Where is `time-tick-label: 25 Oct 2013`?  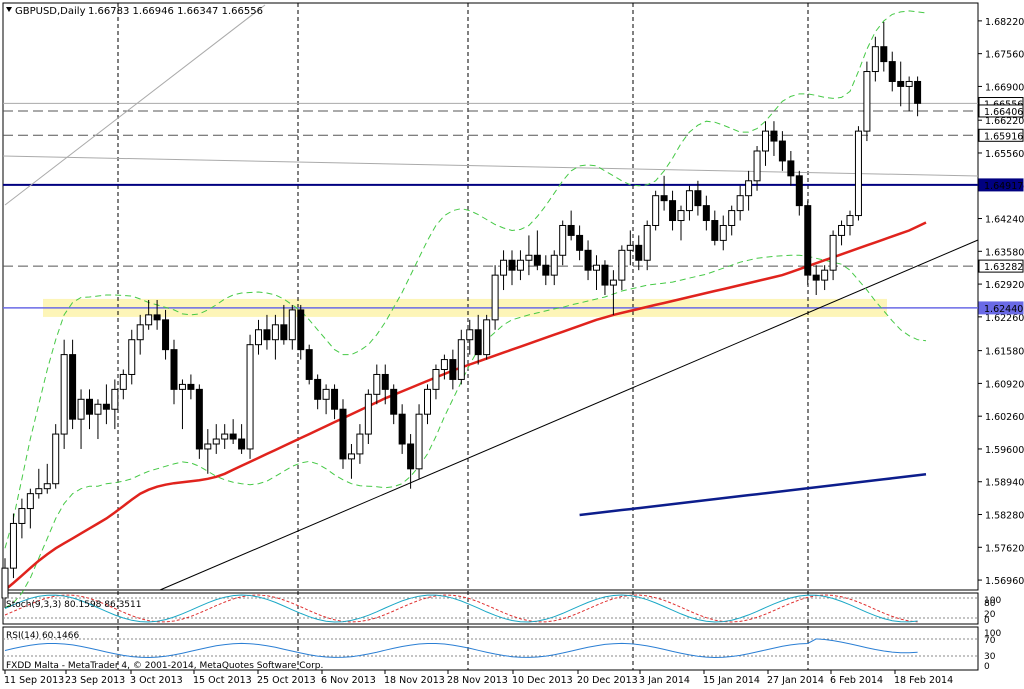
time-tick-label: 25 Oct 2013 is located at coordinates (286, 680).